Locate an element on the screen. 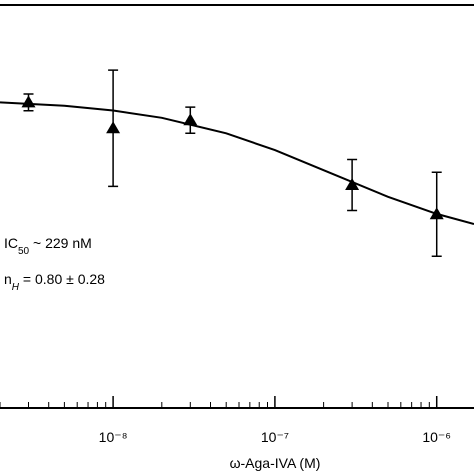  ic50-annotation: IC50 ~ 229 nM is located at coordinates (48, 246).